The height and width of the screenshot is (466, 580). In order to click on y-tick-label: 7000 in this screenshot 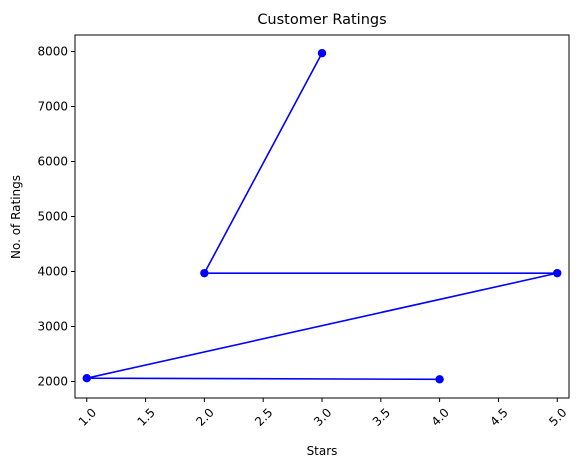, I will do `click(52, 107)`.